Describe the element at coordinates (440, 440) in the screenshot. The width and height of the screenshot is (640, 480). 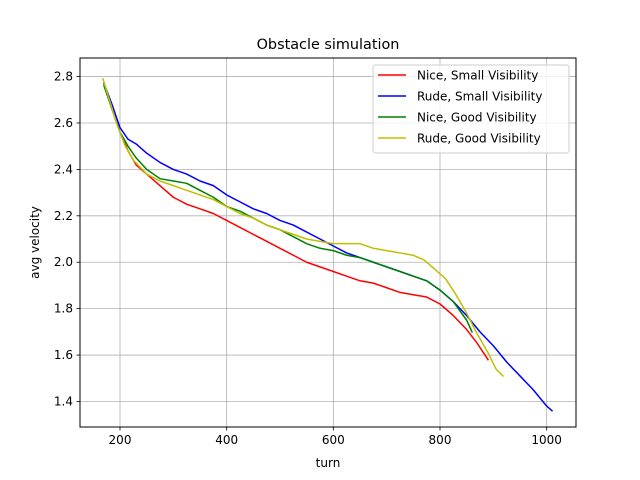
I see `x-tick-label: 800` at that location.